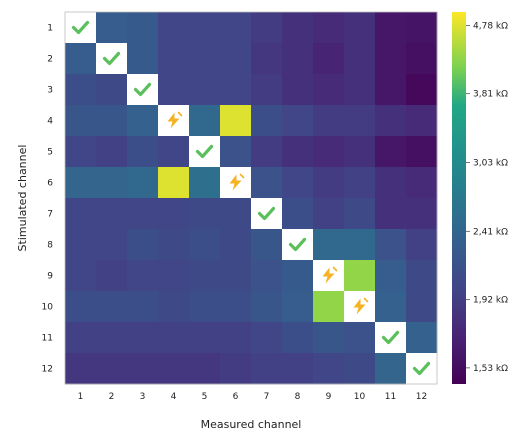 This screenshot has height=434, width=516. Describe the element at coordinates (205, 245) in the screenshot. I see `heatmap-cell-r8-c5` at that location.